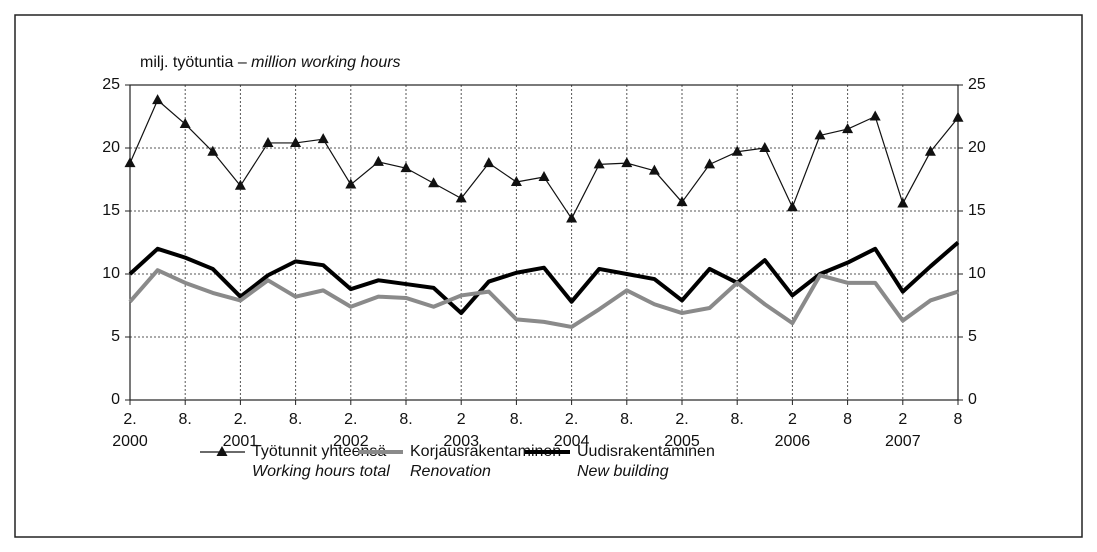 The image size is (1097, 552). I want to click on y-tick-label: 20, so click(111, 147).